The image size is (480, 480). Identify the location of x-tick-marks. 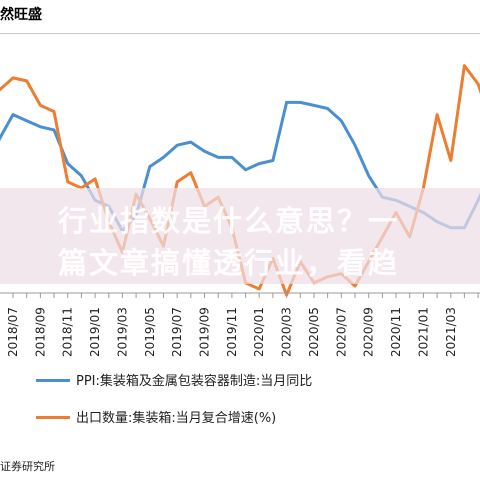
(245, 295).